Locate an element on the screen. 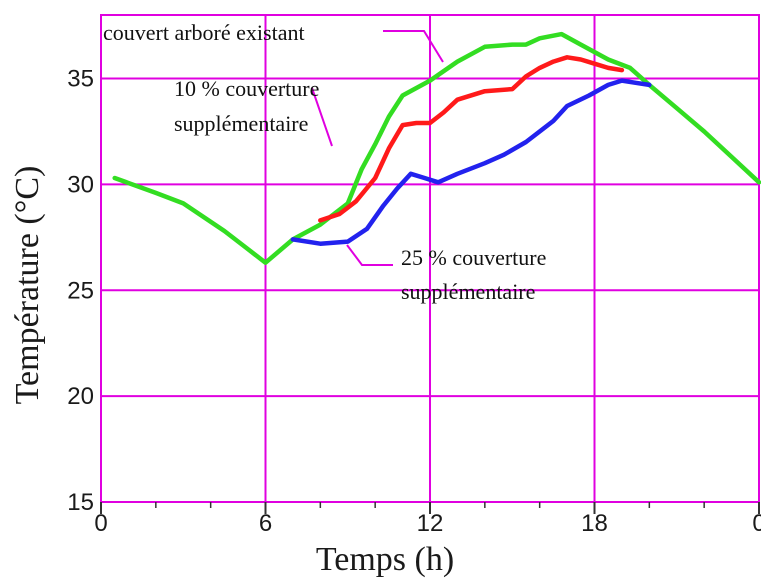 This screenshot has height=582, width=761. series-line-25pct is located at coordinates (471, 162).